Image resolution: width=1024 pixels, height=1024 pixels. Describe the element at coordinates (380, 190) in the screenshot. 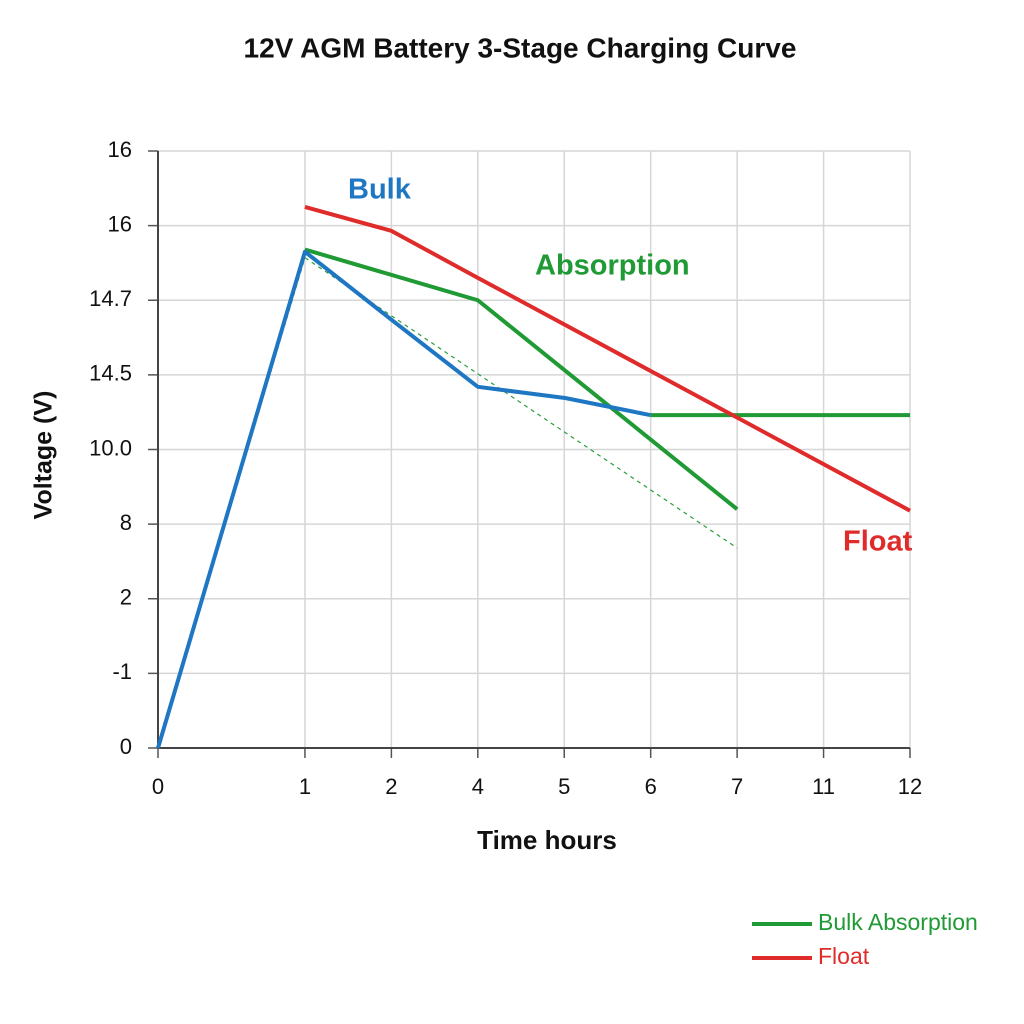

I see `annotation: Bulk` at that location.